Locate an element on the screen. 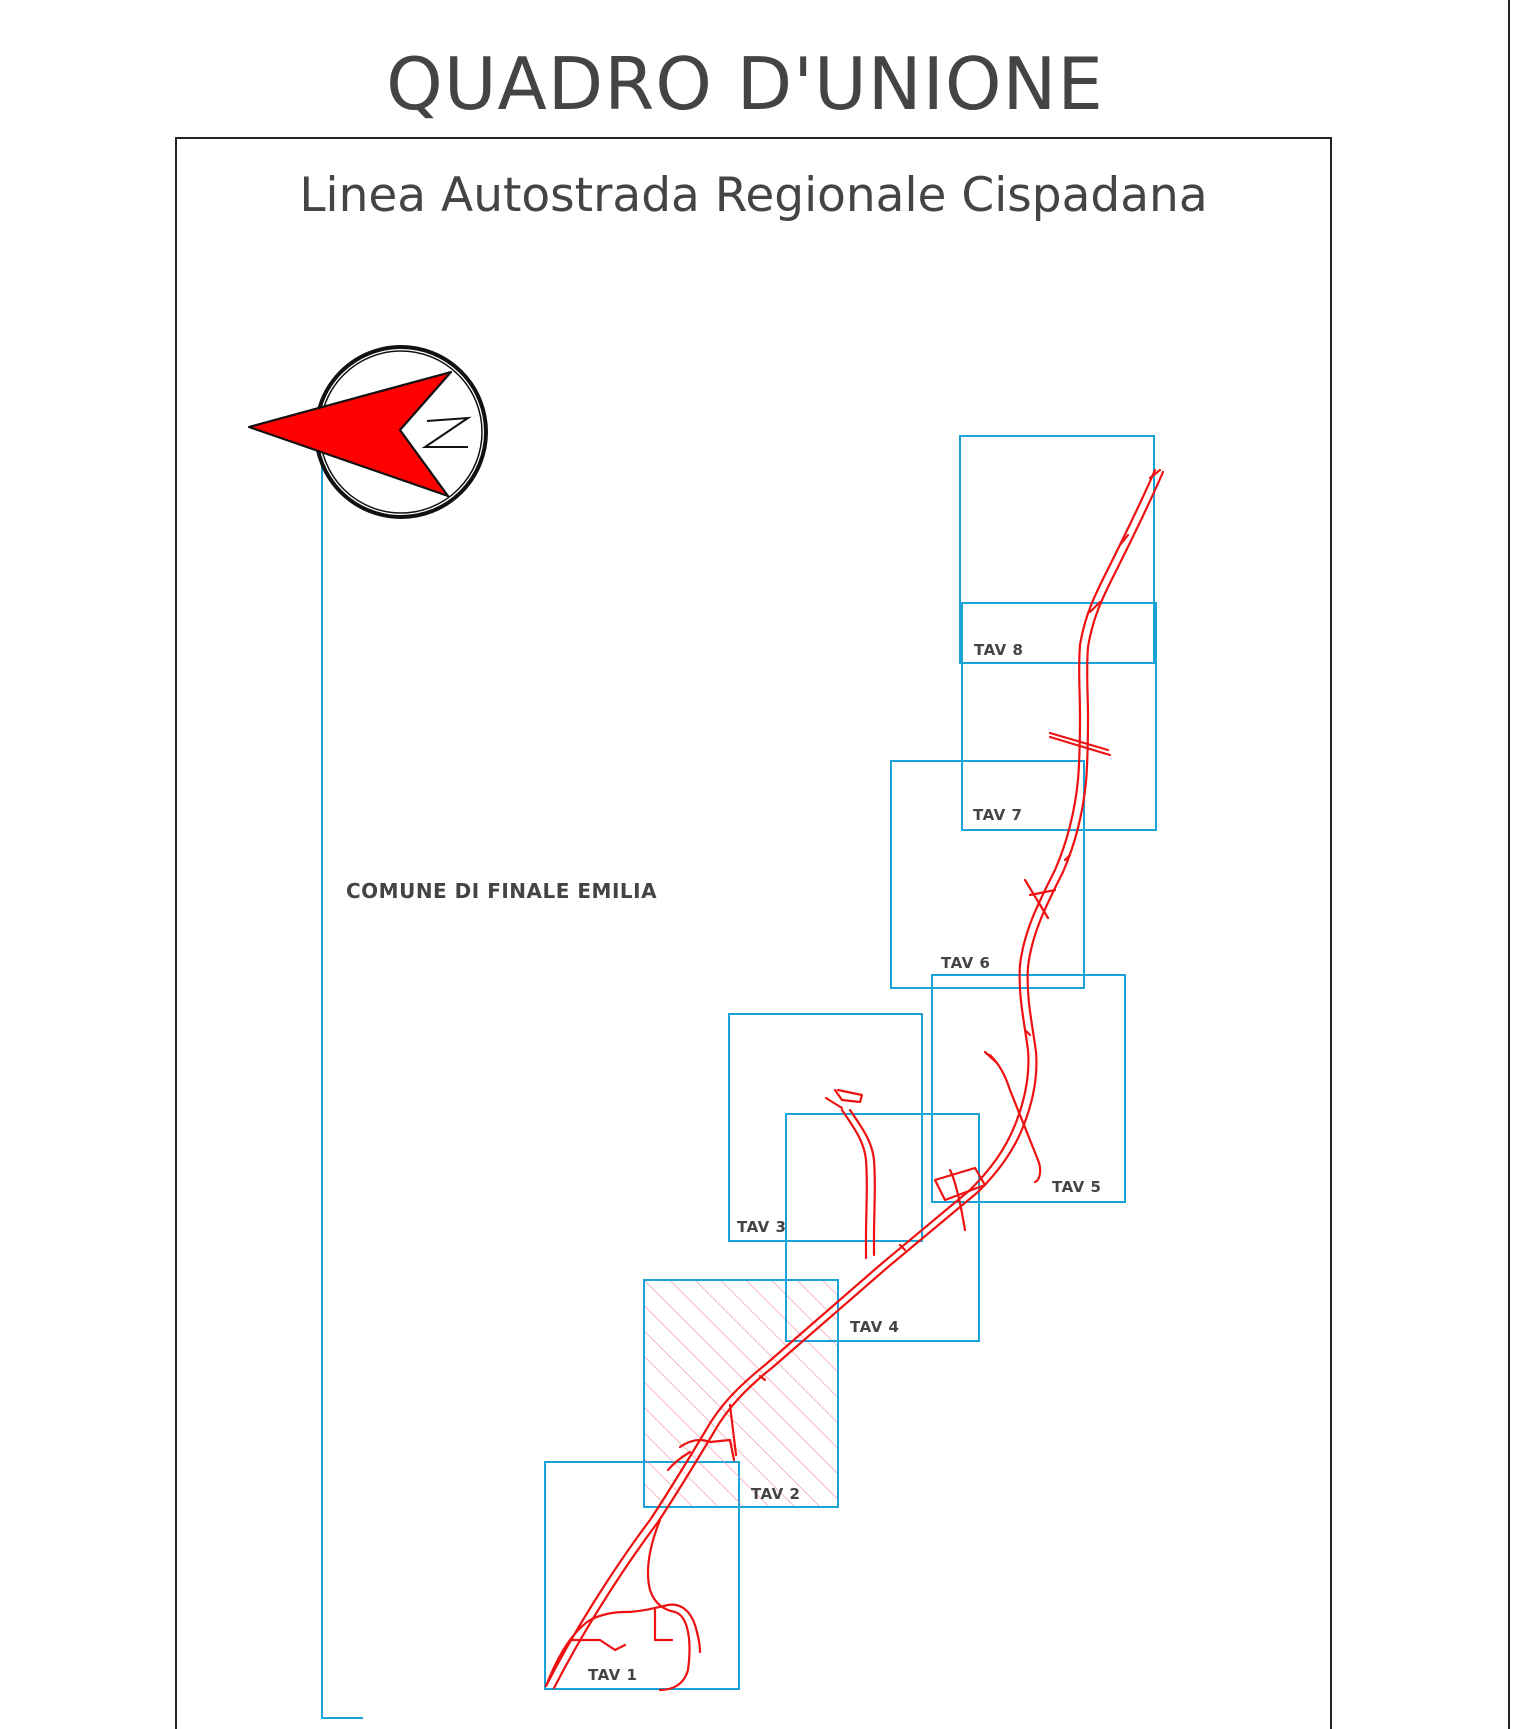  tile-label-7: TAV 7 is located at coordinates (997, 815).